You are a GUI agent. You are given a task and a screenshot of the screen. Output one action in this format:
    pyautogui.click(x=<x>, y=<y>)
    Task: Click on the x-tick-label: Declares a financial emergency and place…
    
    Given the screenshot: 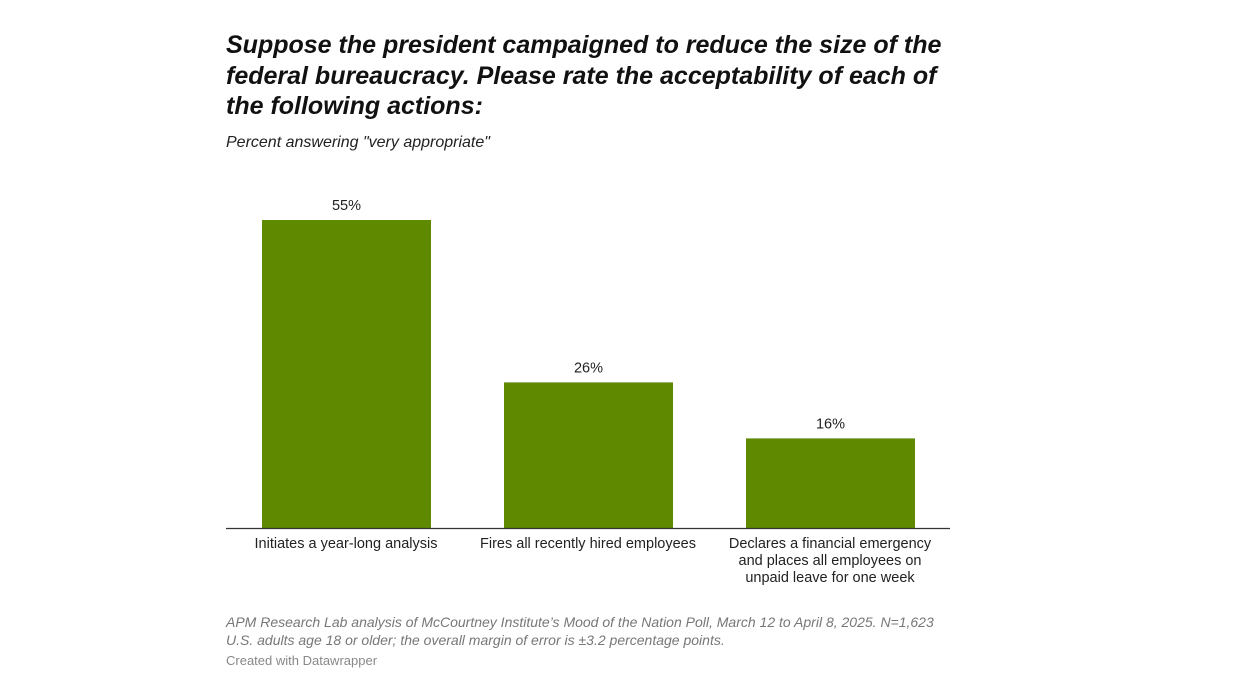 What is the action you would take?
    pyautogui.click(x=830, y=561)
    